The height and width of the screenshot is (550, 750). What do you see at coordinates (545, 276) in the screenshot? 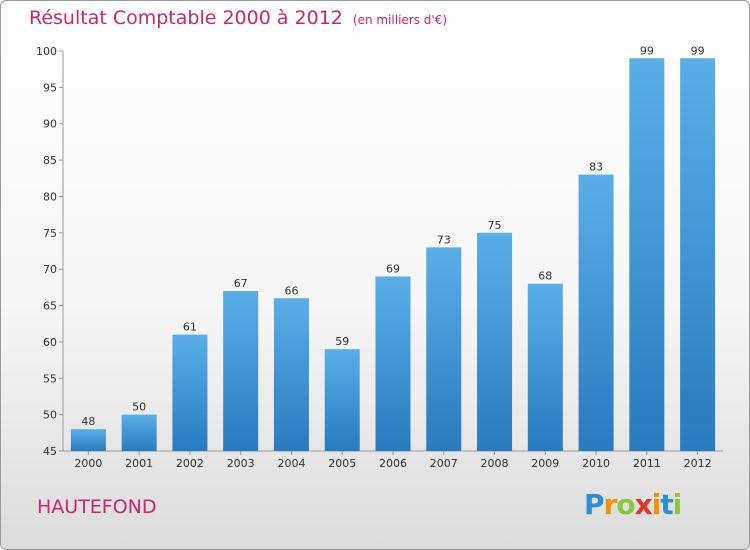
I see `data-label: 68` at bounding box center [545, 276].